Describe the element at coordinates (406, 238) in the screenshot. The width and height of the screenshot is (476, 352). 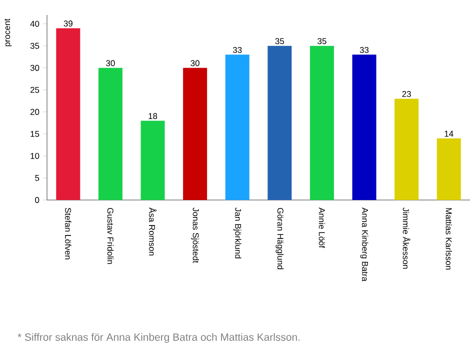
I see `x-tick-label: Jimmie Åkesson` at that location.